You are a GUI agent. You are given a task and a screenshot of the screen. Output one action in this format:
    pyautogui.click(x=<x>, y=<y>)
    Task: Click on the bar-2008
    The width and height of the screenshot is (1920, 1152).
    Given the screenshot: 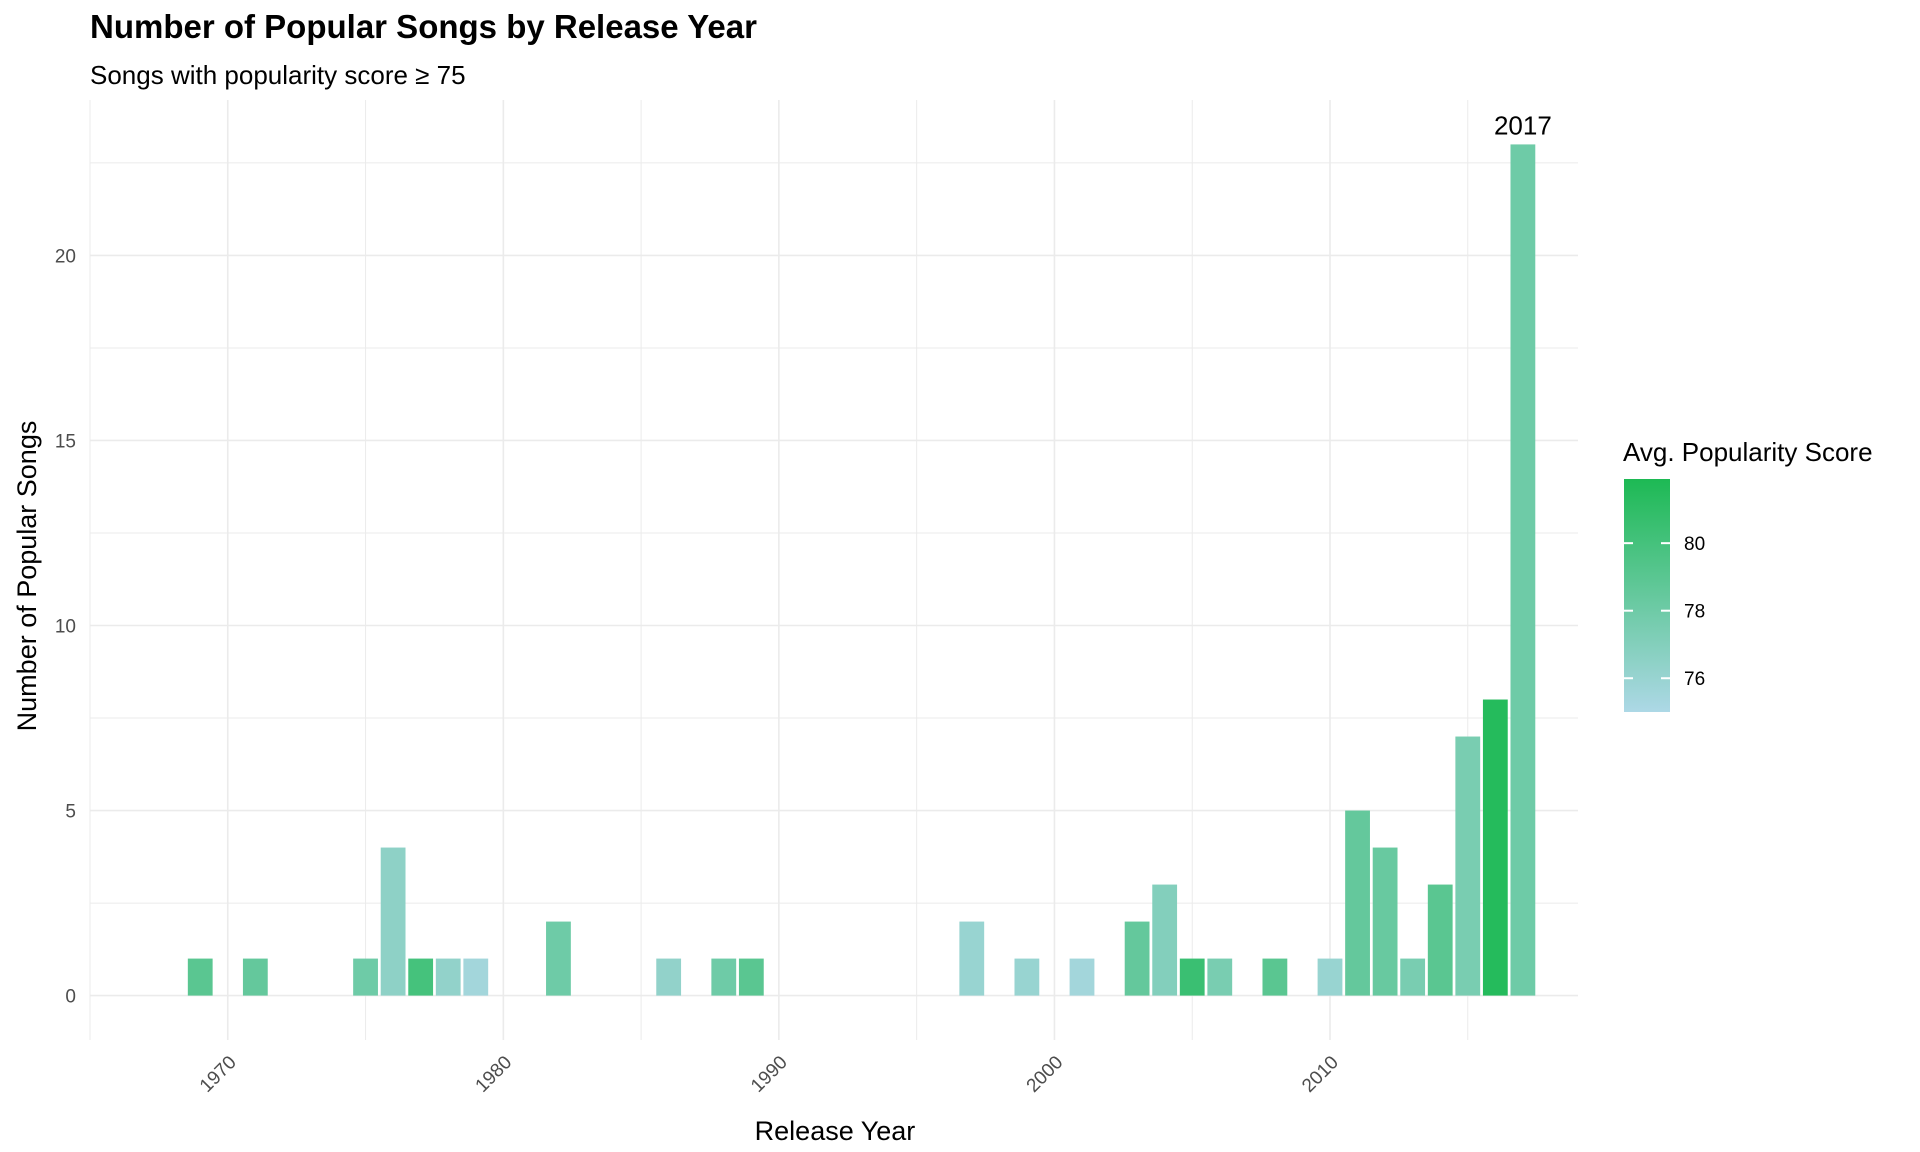 What is the action you would take?
    pyautogui.click(x=1275, y=977)
    